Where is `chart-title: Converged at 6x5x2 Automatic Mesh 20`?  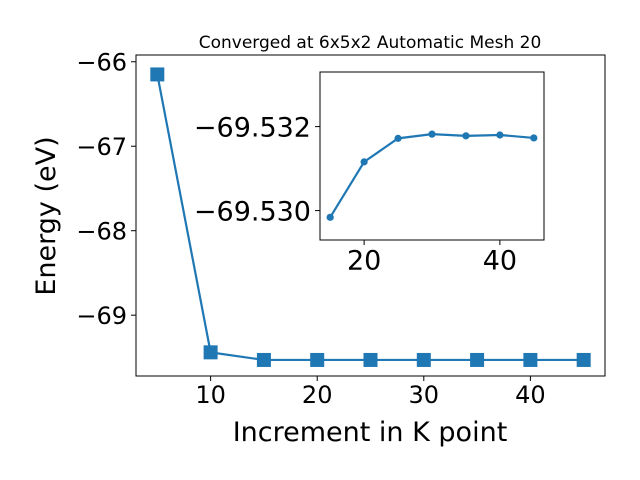
chart-title: Converged at 6x5x2 Automatic Mesh 20 is located at coordinates (370, 43).